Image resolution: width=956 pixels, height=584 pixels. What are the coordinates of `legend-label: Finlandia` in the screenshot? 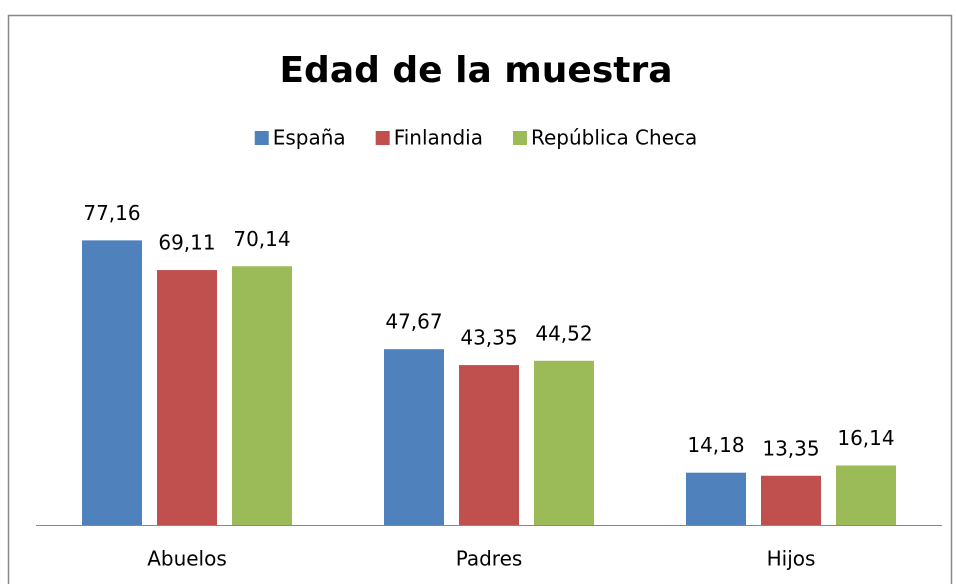 It's located at (438, 138).